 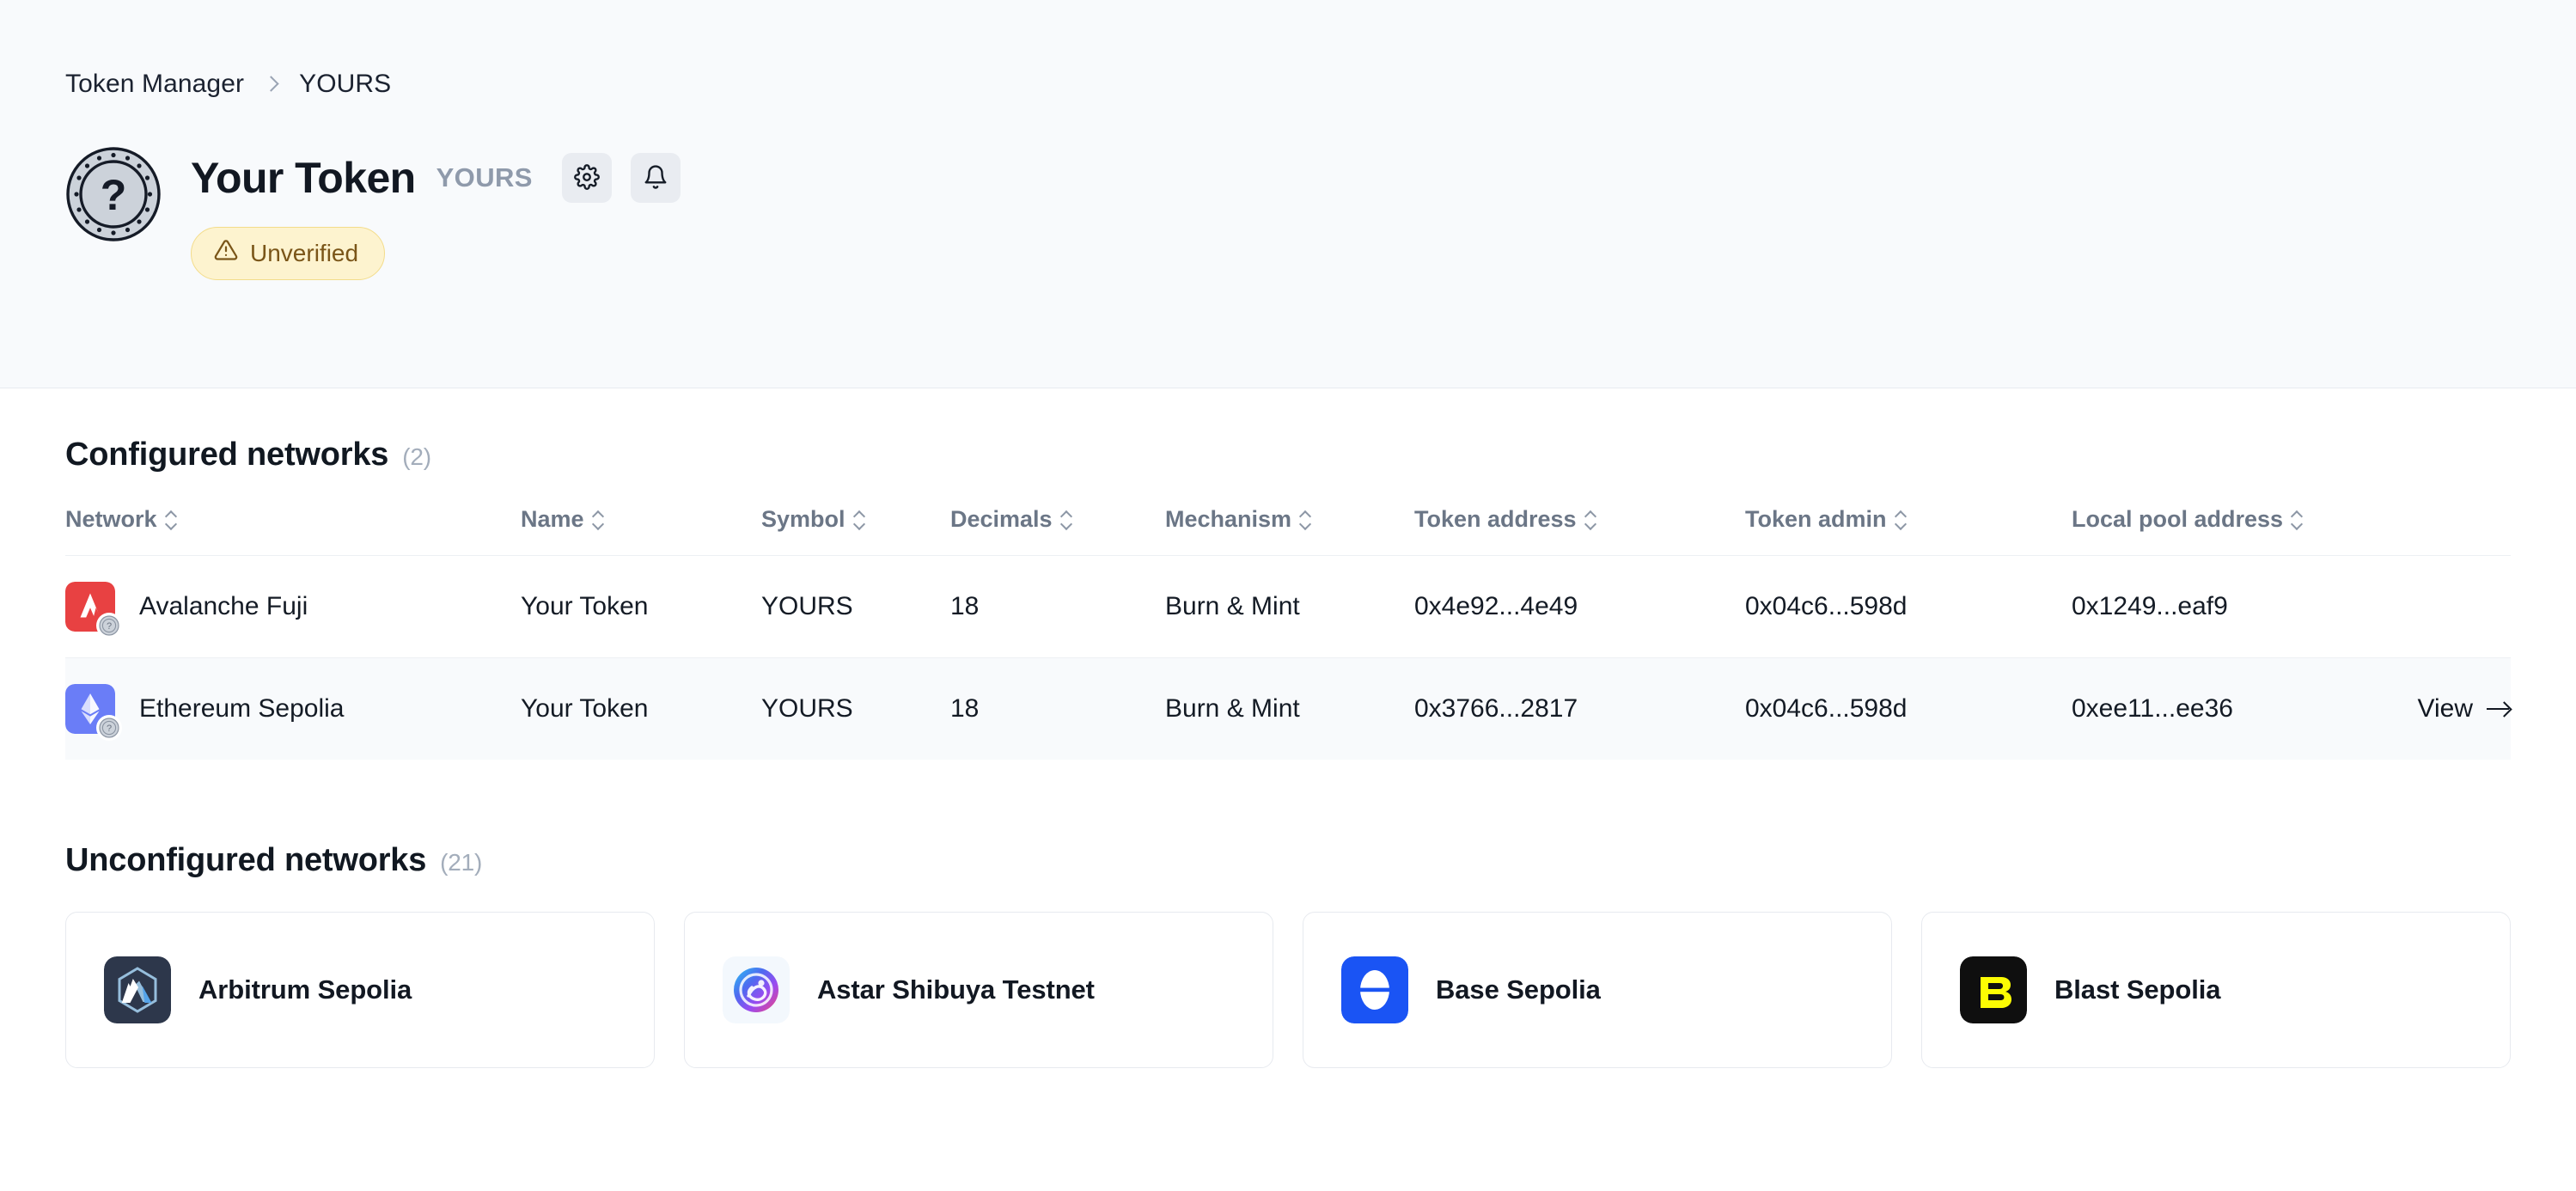 I want to click on bell-icon, so click(x=655, y=178).